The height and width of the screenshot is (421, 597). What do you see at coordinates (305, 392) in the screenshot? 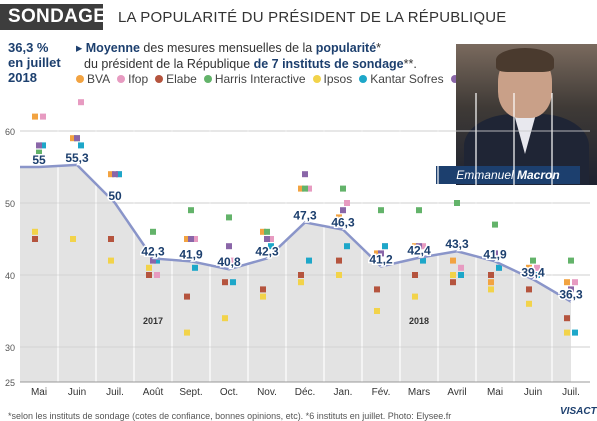
I see `x-tick-label: Déc.` at bounding box center [305, 392].